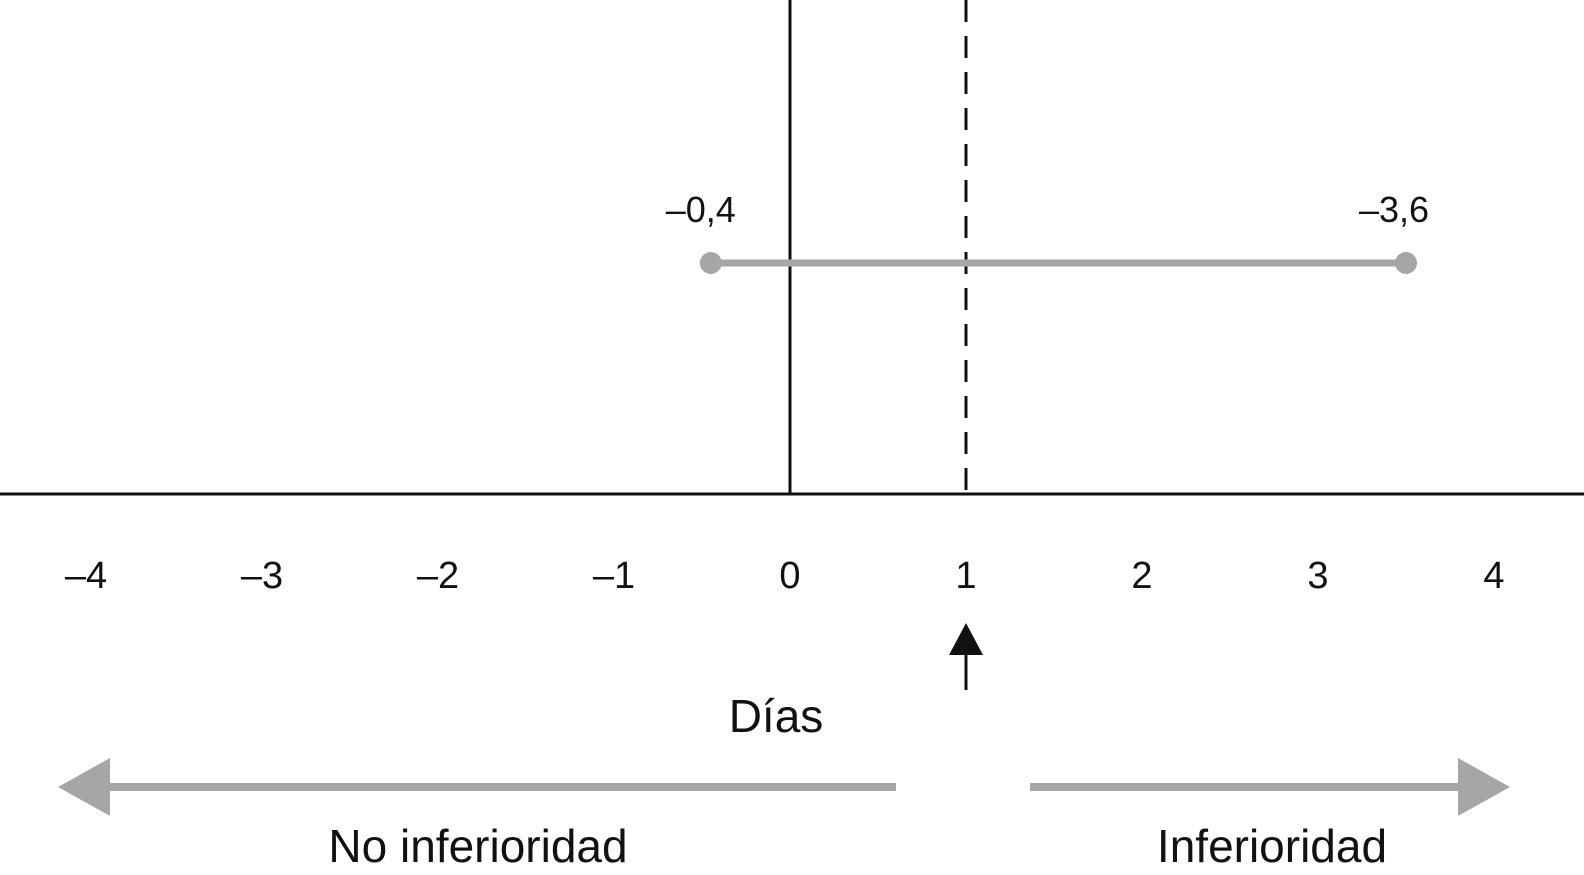 Image resolution: width=1584 pixels, height=875 pixels. What do you see at coordinates (262, 576) in the screenshot?
I see `x-axis-tick-label: –3` at bounding box center [262, 576].